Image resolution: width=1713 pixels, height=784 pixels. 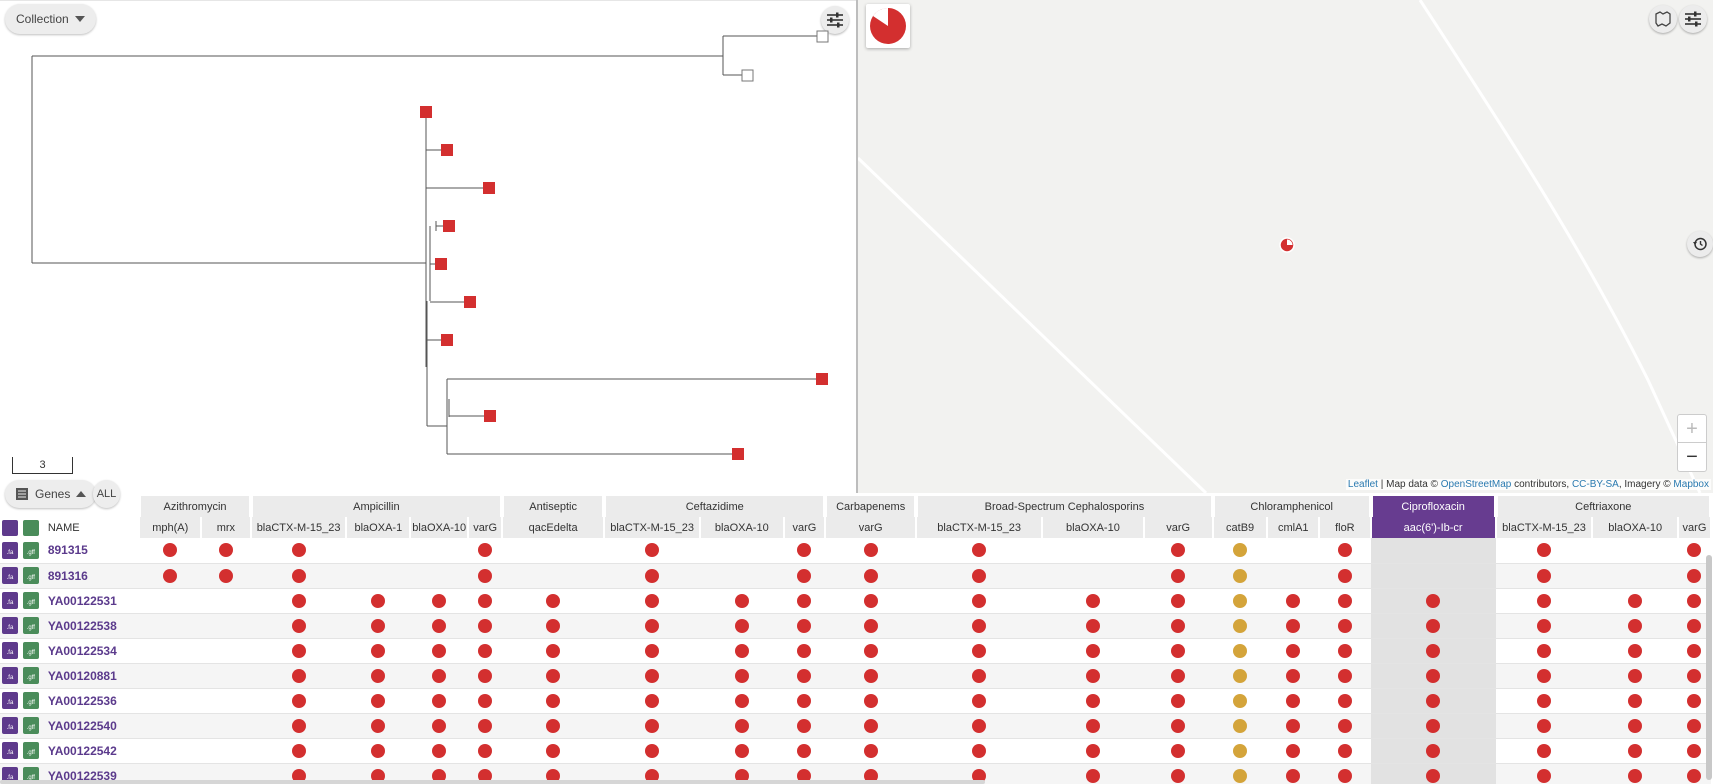 What do you see at coordinates (31, 527) in the screenshot?
I see `gff-download-all` at bounding box center [31, 527].